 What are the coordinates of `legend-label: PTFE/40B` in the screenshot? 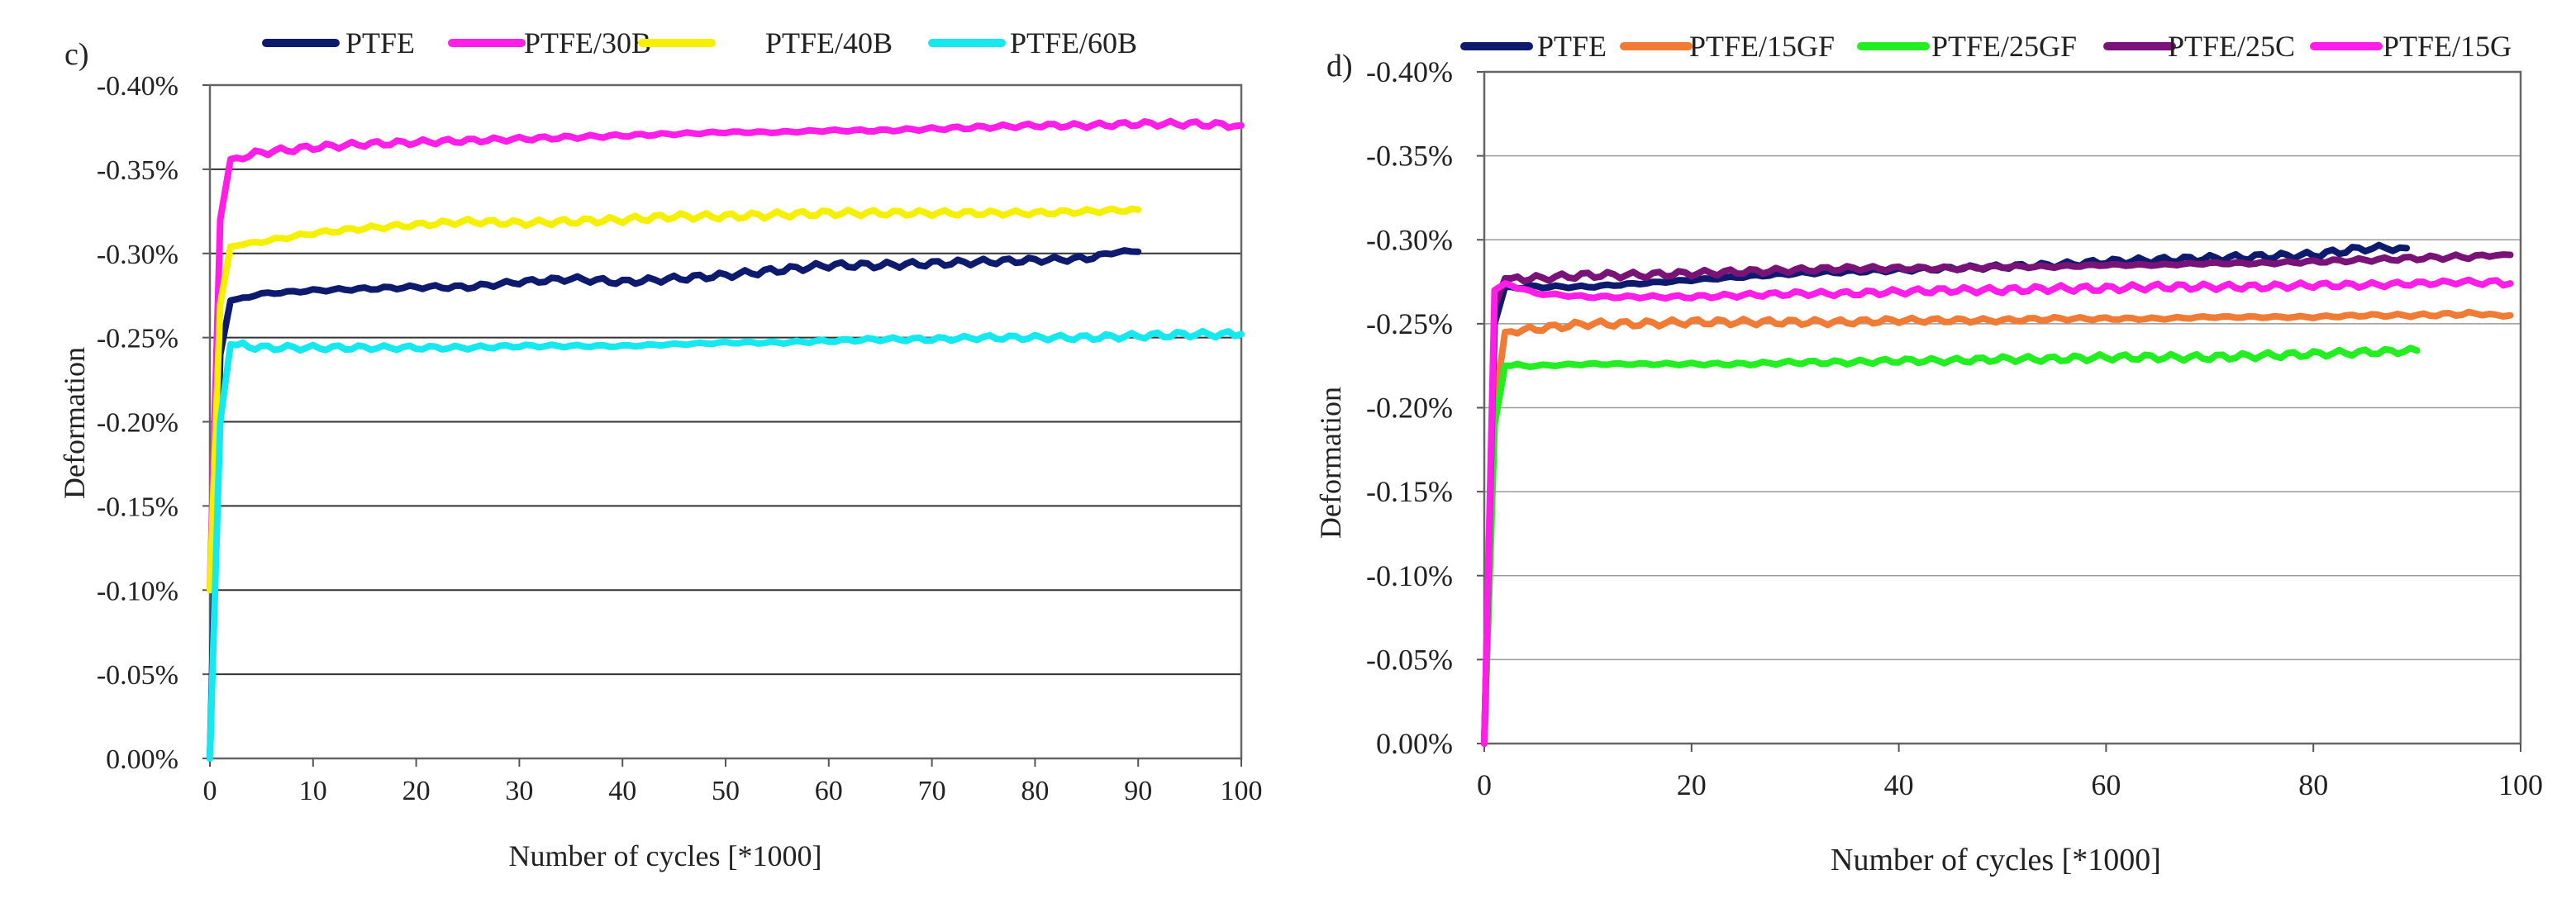 It's located at (829, 42).